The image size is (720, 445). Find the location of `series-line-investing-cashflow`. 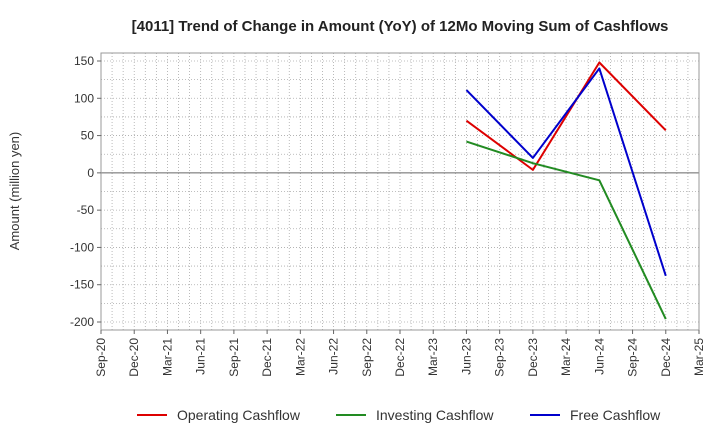

series-line-investing-cashflow is located at coordinates (566, 230).